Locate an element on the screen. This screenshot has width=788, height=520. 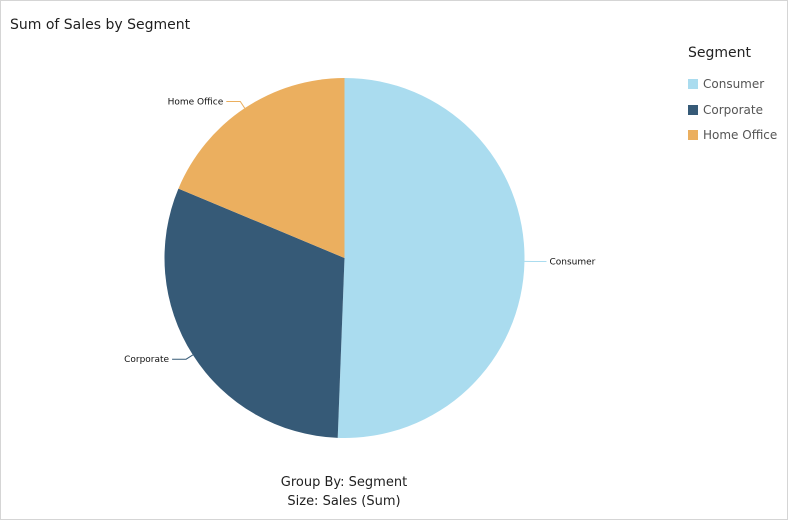
chart-footer: Group By: Segment Size: Sales (Sum) is located at coordinates (344, 492).